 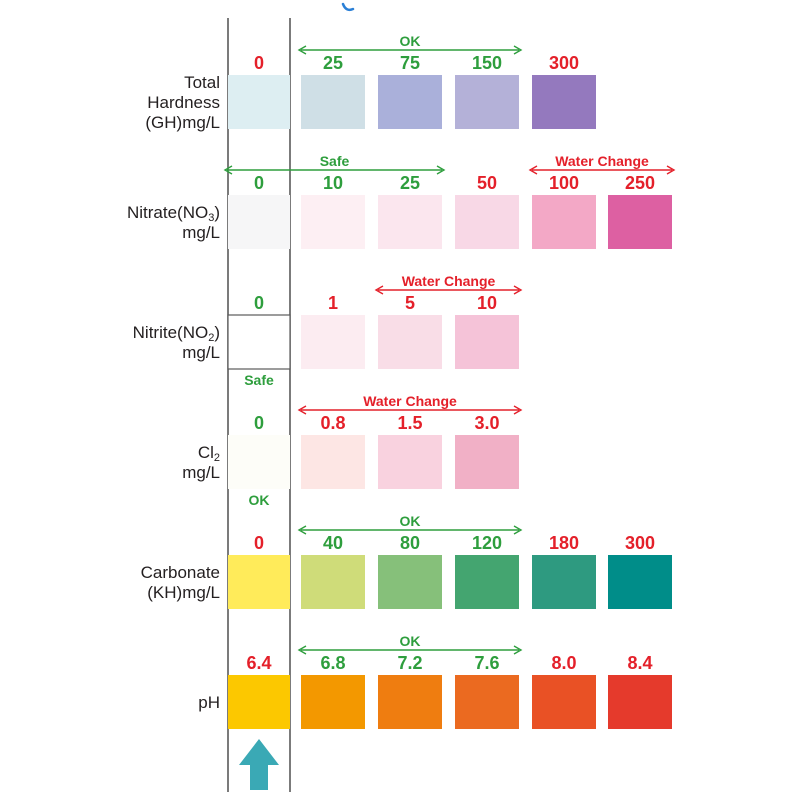 What do you see at coordinates (206, 452) in the screenshot?
I see `parameter-label-text: Cl` at bounding box center [206, 452].